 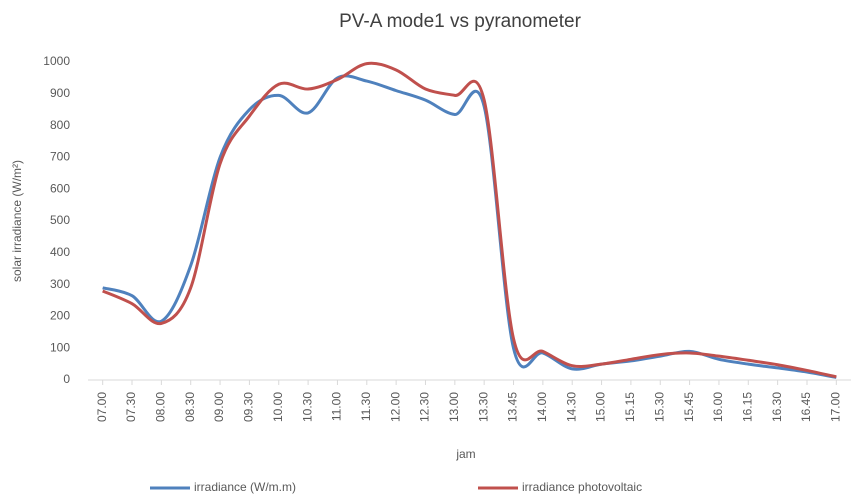 What do you see at coordinates (542, 407) in the screenshot?
I see `x-tick-label: 14.00` at bounding box center [542, 407].